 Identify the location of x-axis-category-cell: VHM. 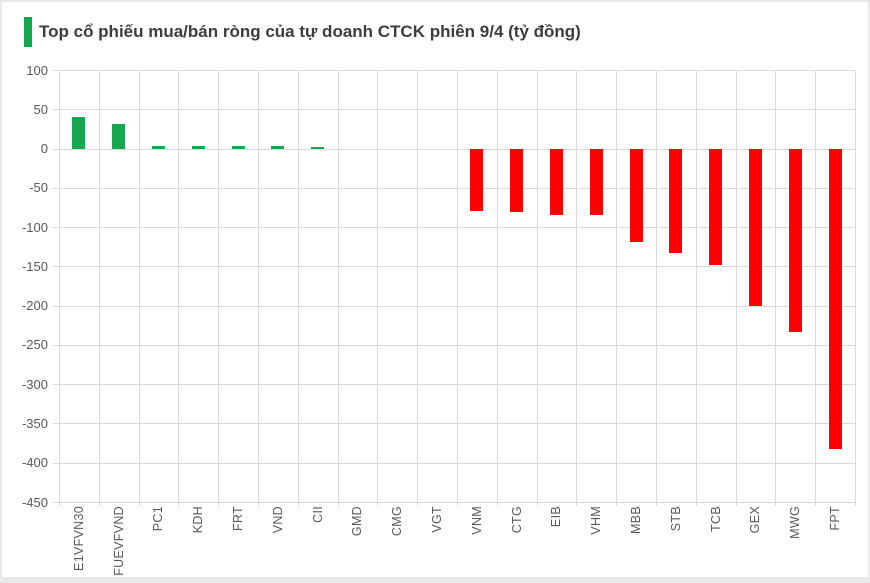
(596, 541).